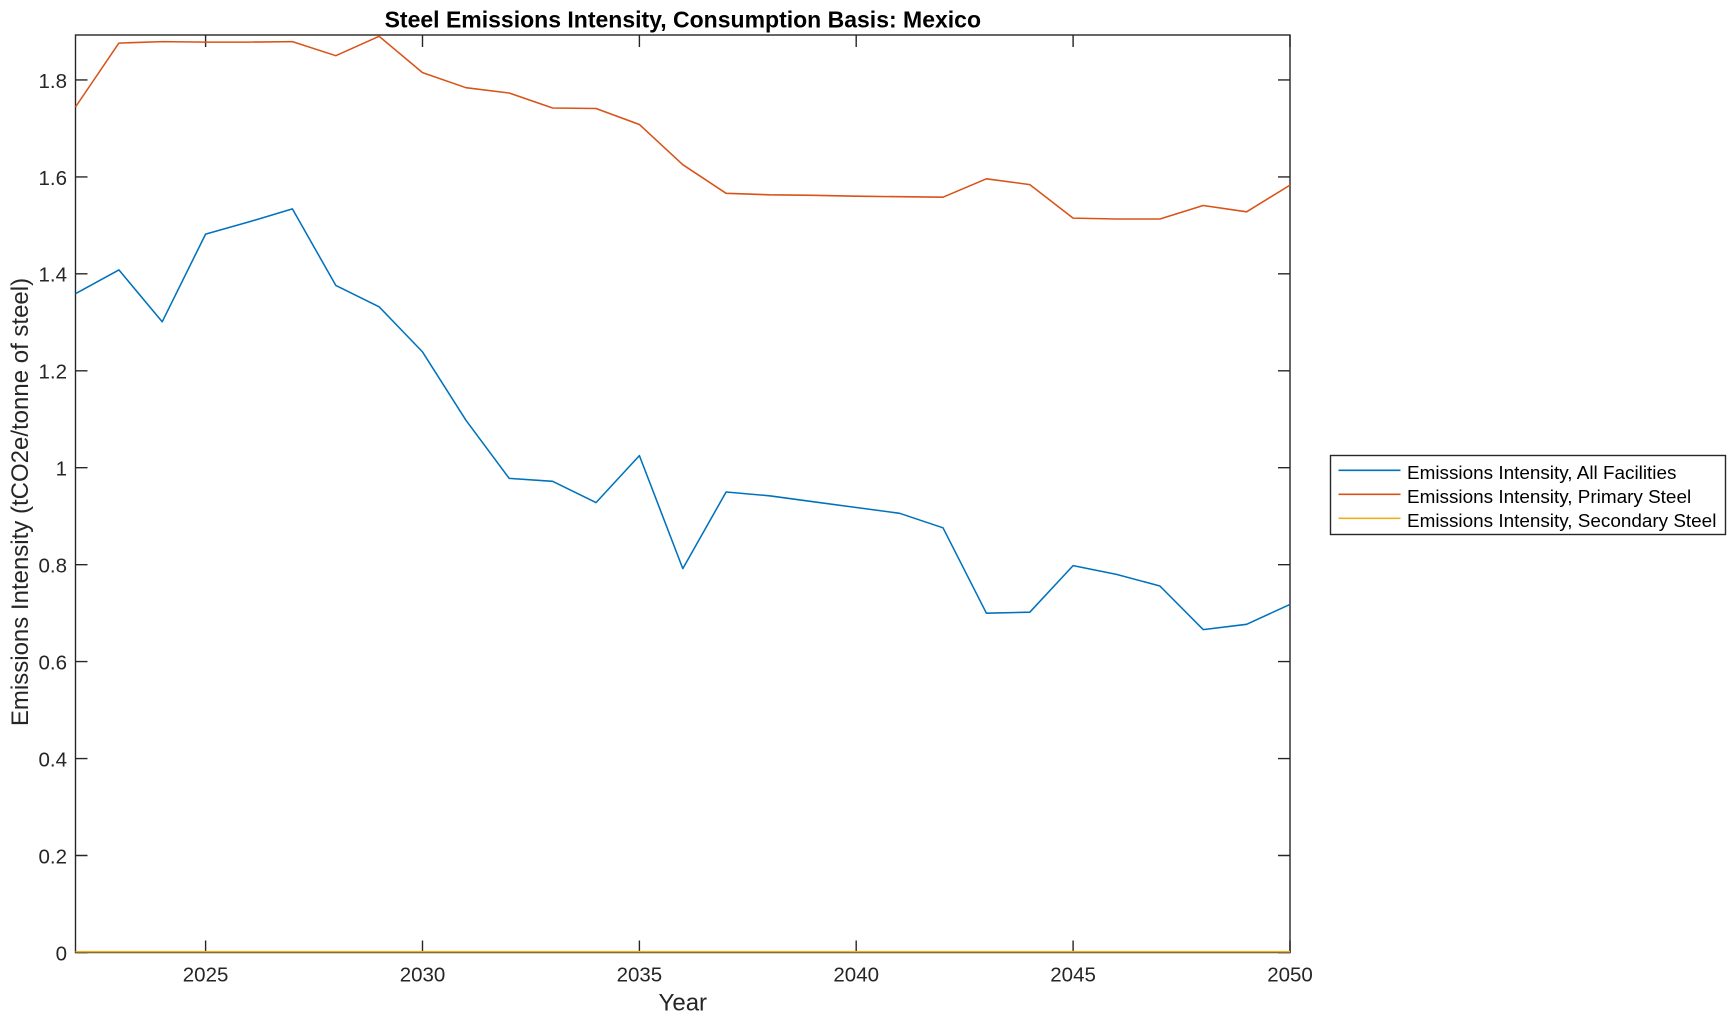 Image resolution: width=1736 pixels, height=1021 pixels. Describe the element at coordinates (1073, 974) in the screenshot. I see `svg-text: 2045` at that location.